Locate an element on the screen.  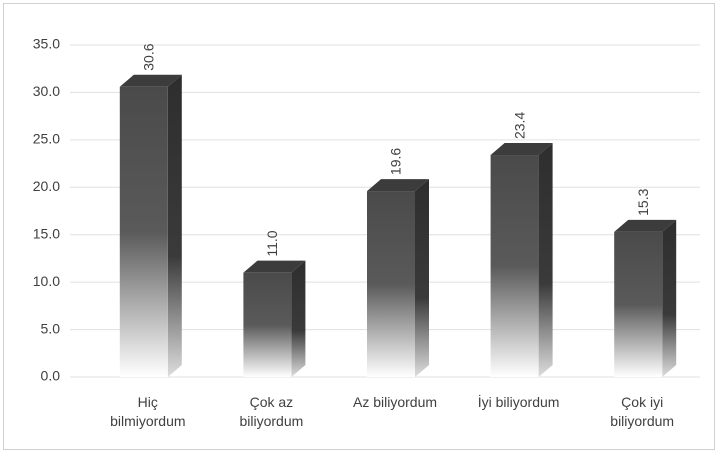
y-tick-label: 15.0 is located at coordinates (46, 233).